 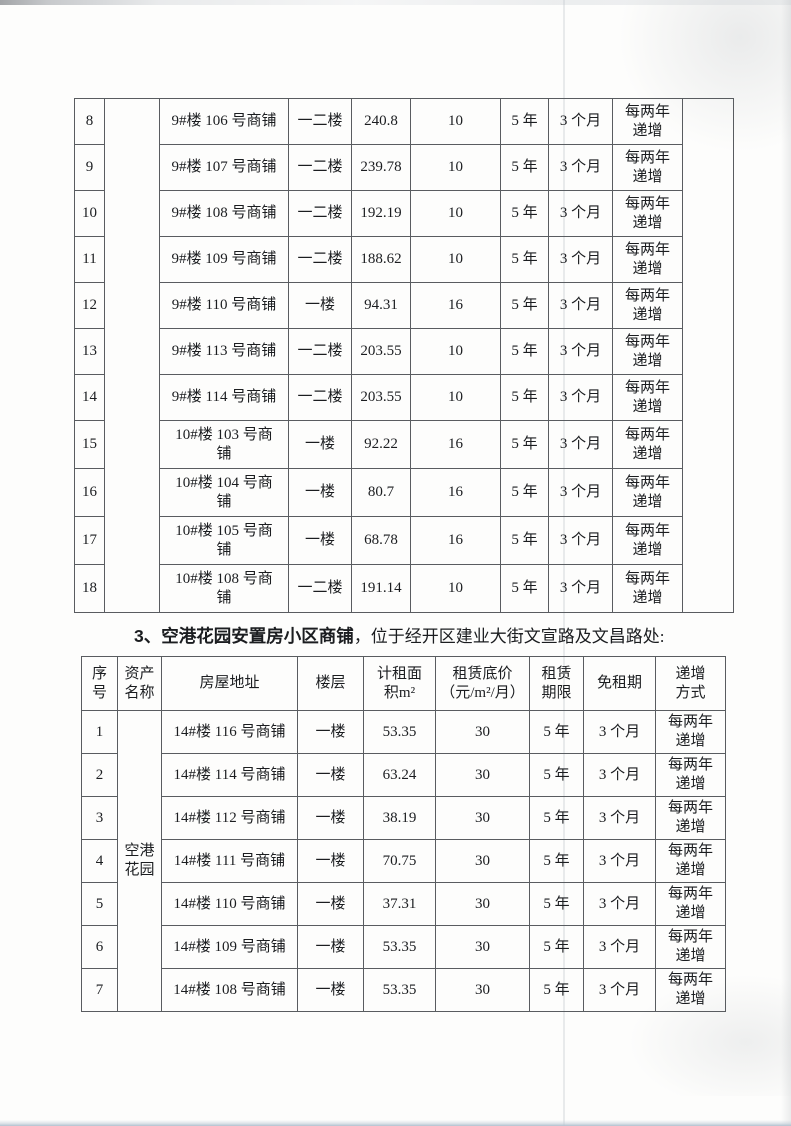 I want to click on column-header: 资产 名称, so click(x=139, y=683).